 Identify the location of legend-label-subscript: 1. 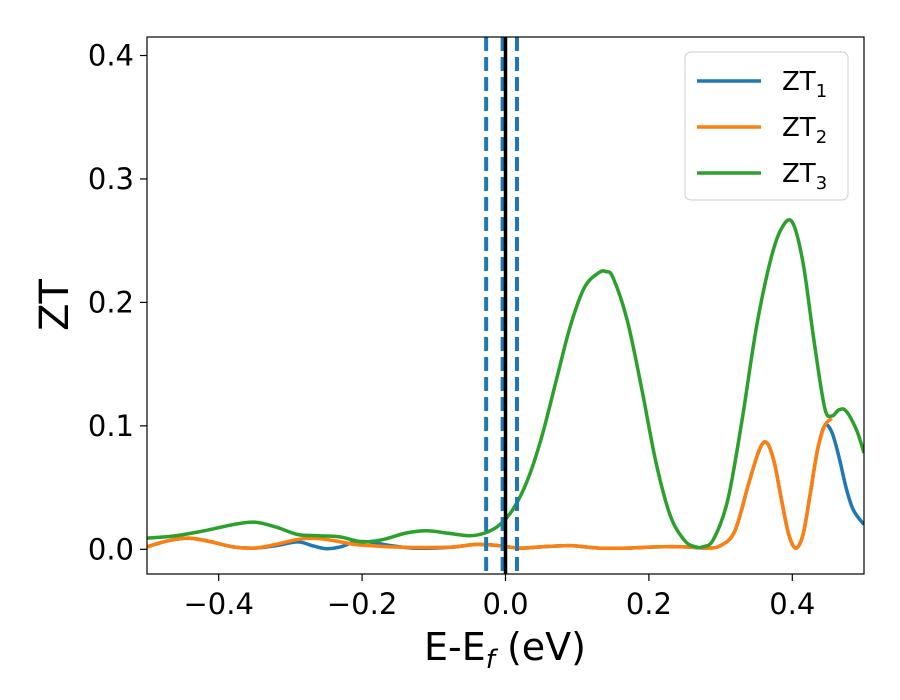
(821, 91).